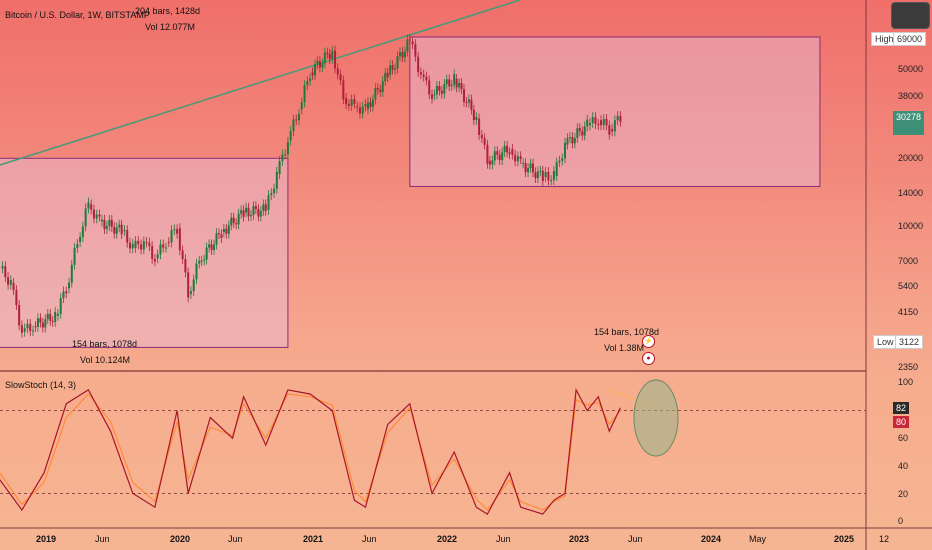 Image resolution: width=932 pixels, height=550 pixels. What do you see at coordinates (909, 123) in the screenshot?
I see `current-price-tag: 30278` at bounding box center [909, 123].